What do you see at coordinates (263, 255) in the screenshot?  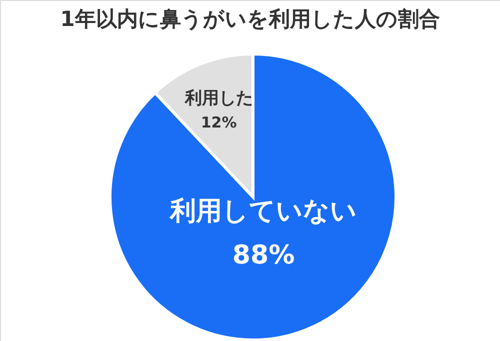 I see `data-label: 88%` at bounding box center [263, 255].